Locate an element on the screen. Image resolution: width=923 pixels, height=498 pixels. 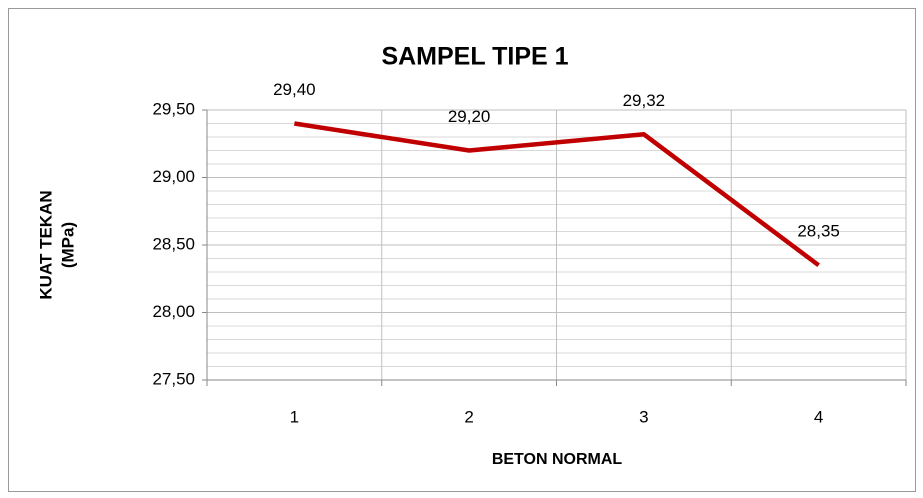
y-tick-label: 28,50 is located at coordinates (173, 243).